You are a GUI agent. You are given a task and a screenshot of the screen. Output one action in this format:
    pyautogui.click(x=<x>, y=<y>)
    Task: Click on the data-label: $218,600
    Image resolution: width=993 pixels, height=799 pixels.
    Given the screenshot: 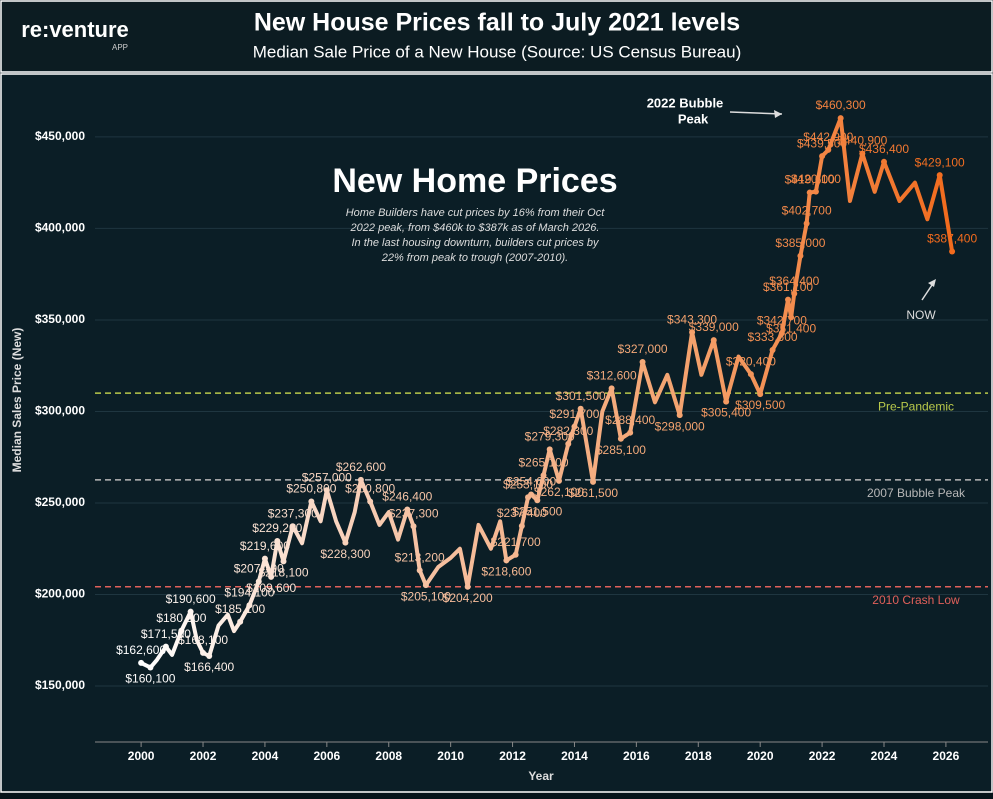 What is the action you would take?
    pyautogui.click(x=506, y=572)
    